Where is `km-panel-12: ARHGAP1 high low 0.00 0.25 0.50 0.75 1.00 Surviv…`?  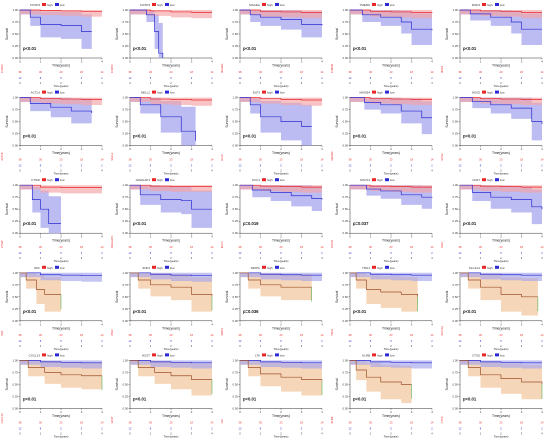
km-panel-12: ARHGAP1 high low 0.00 0.25 0.50 0.75 1.00 Surviv… is located at coordinates (162, 220).